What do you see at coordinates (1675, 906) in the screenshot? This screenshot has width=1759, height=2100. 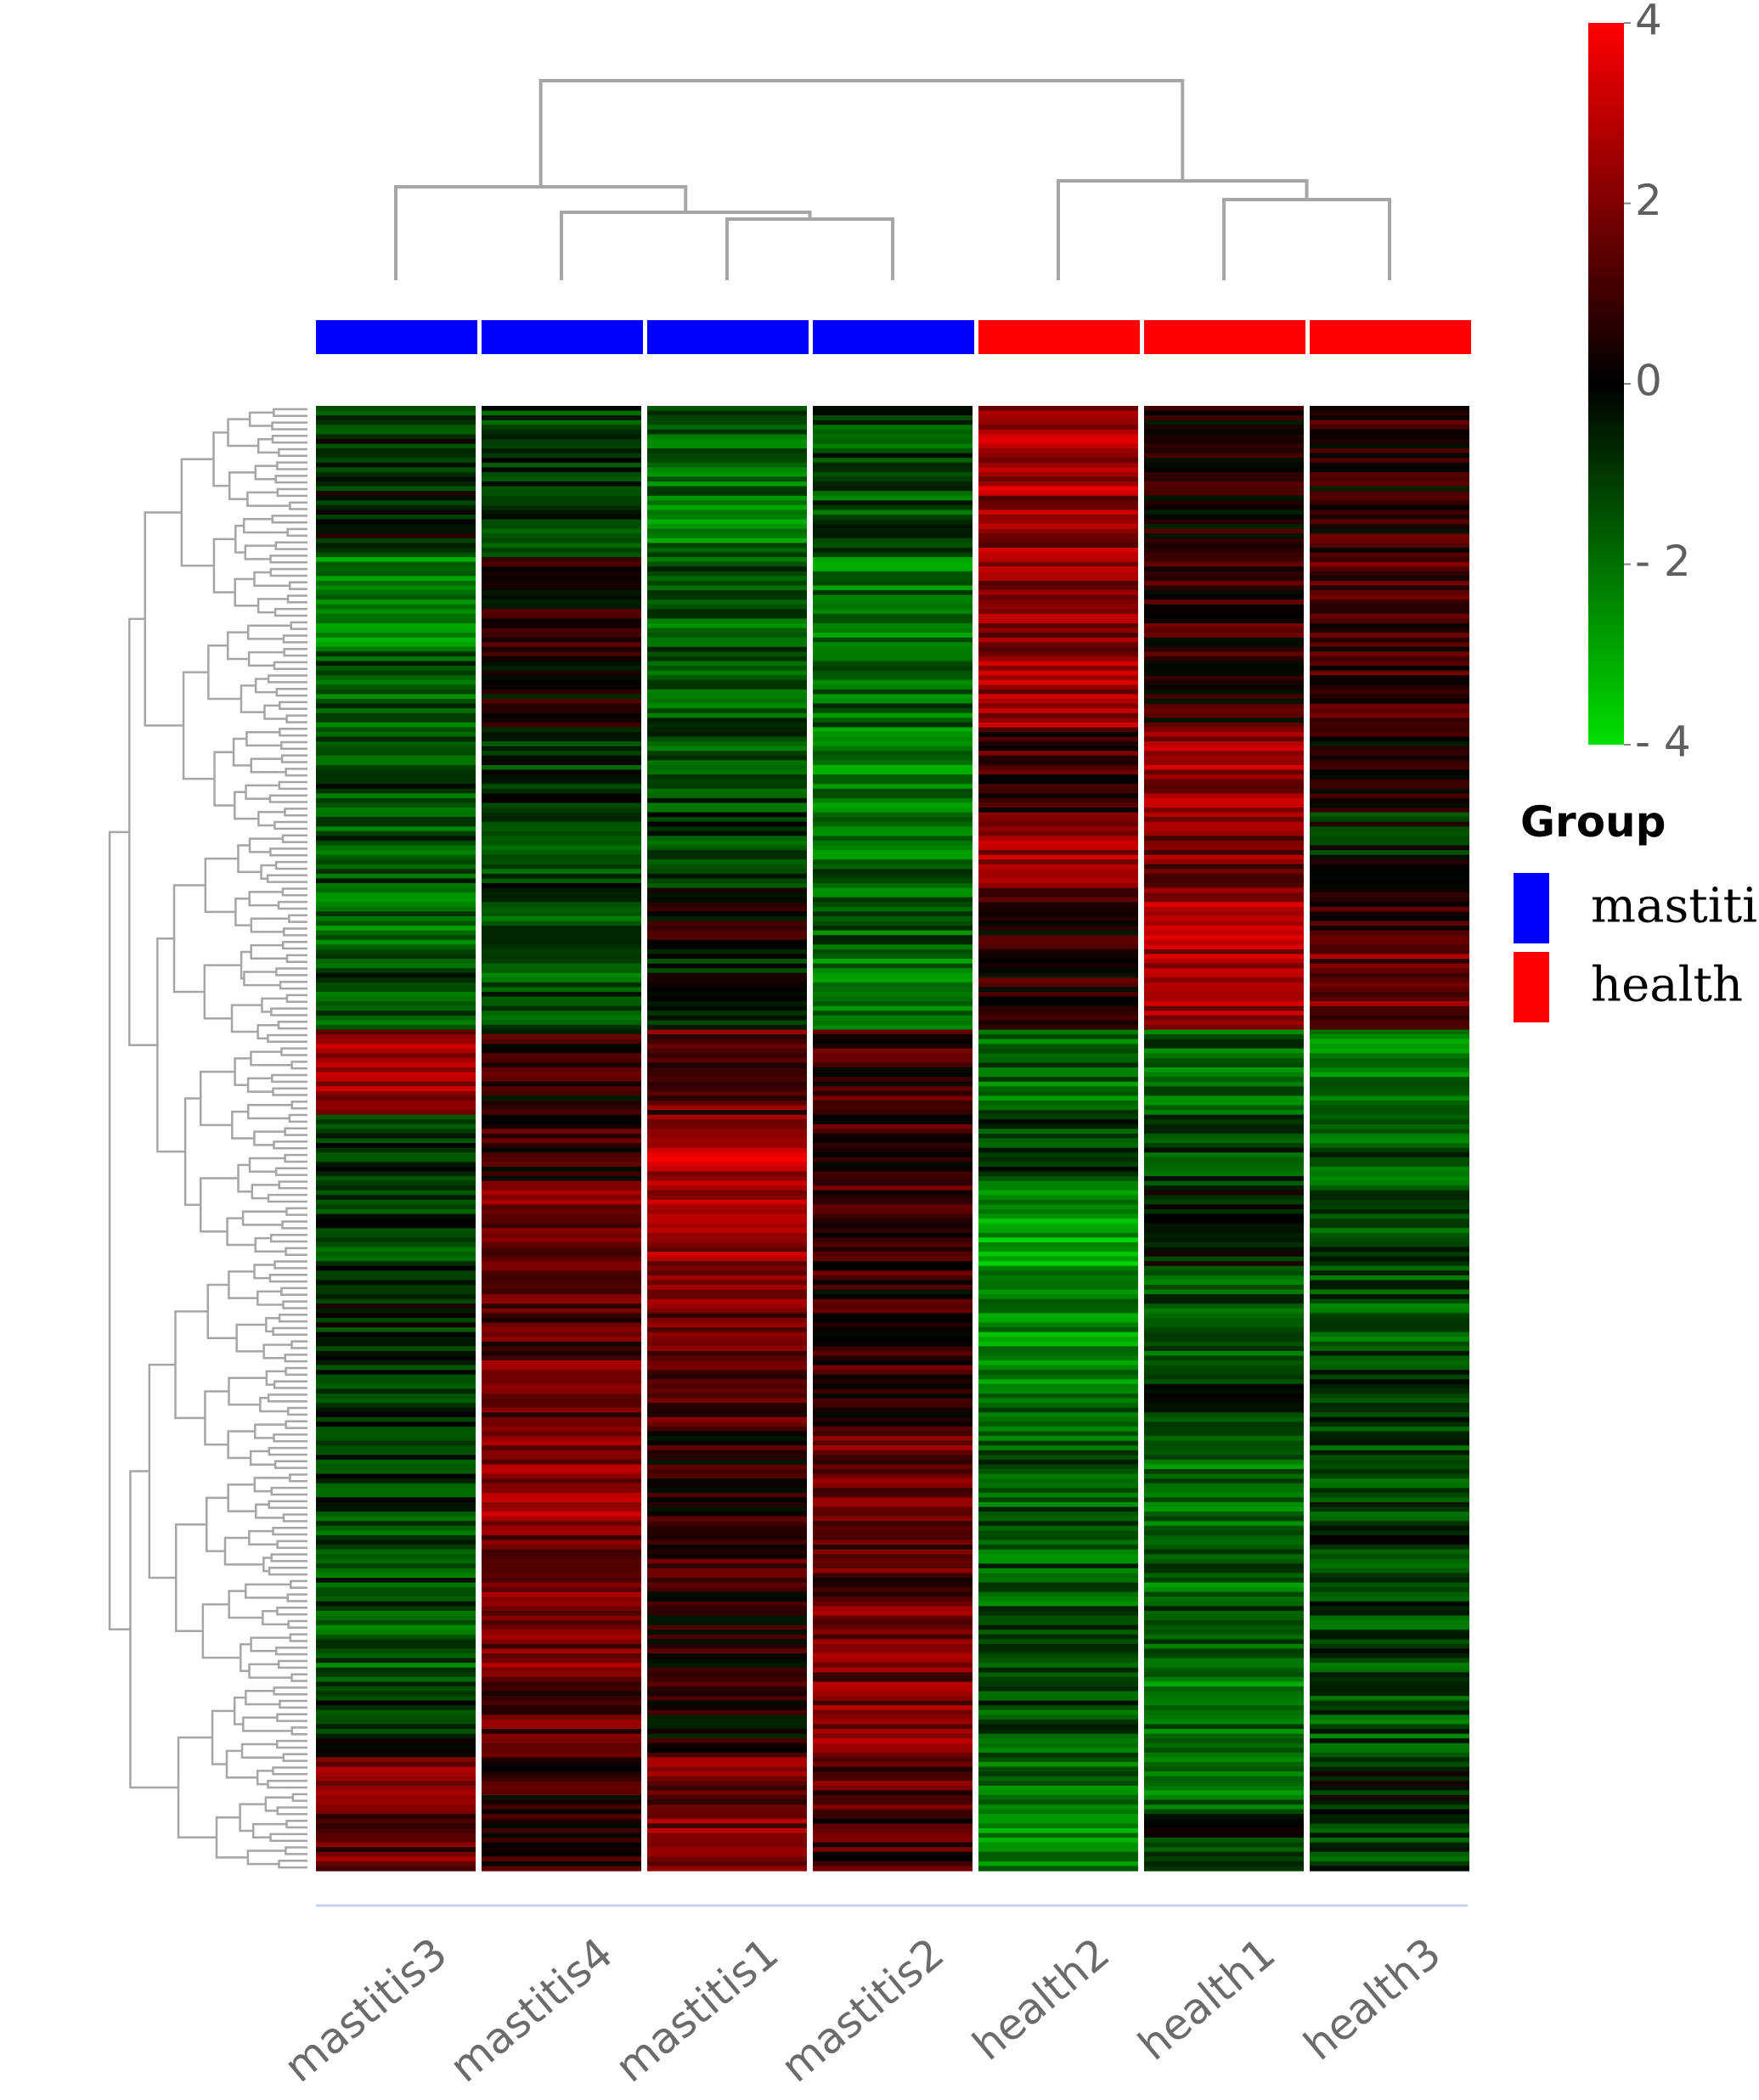 I see `legend-label-mastitis: mastitis` at bounding box center [1675, 906].